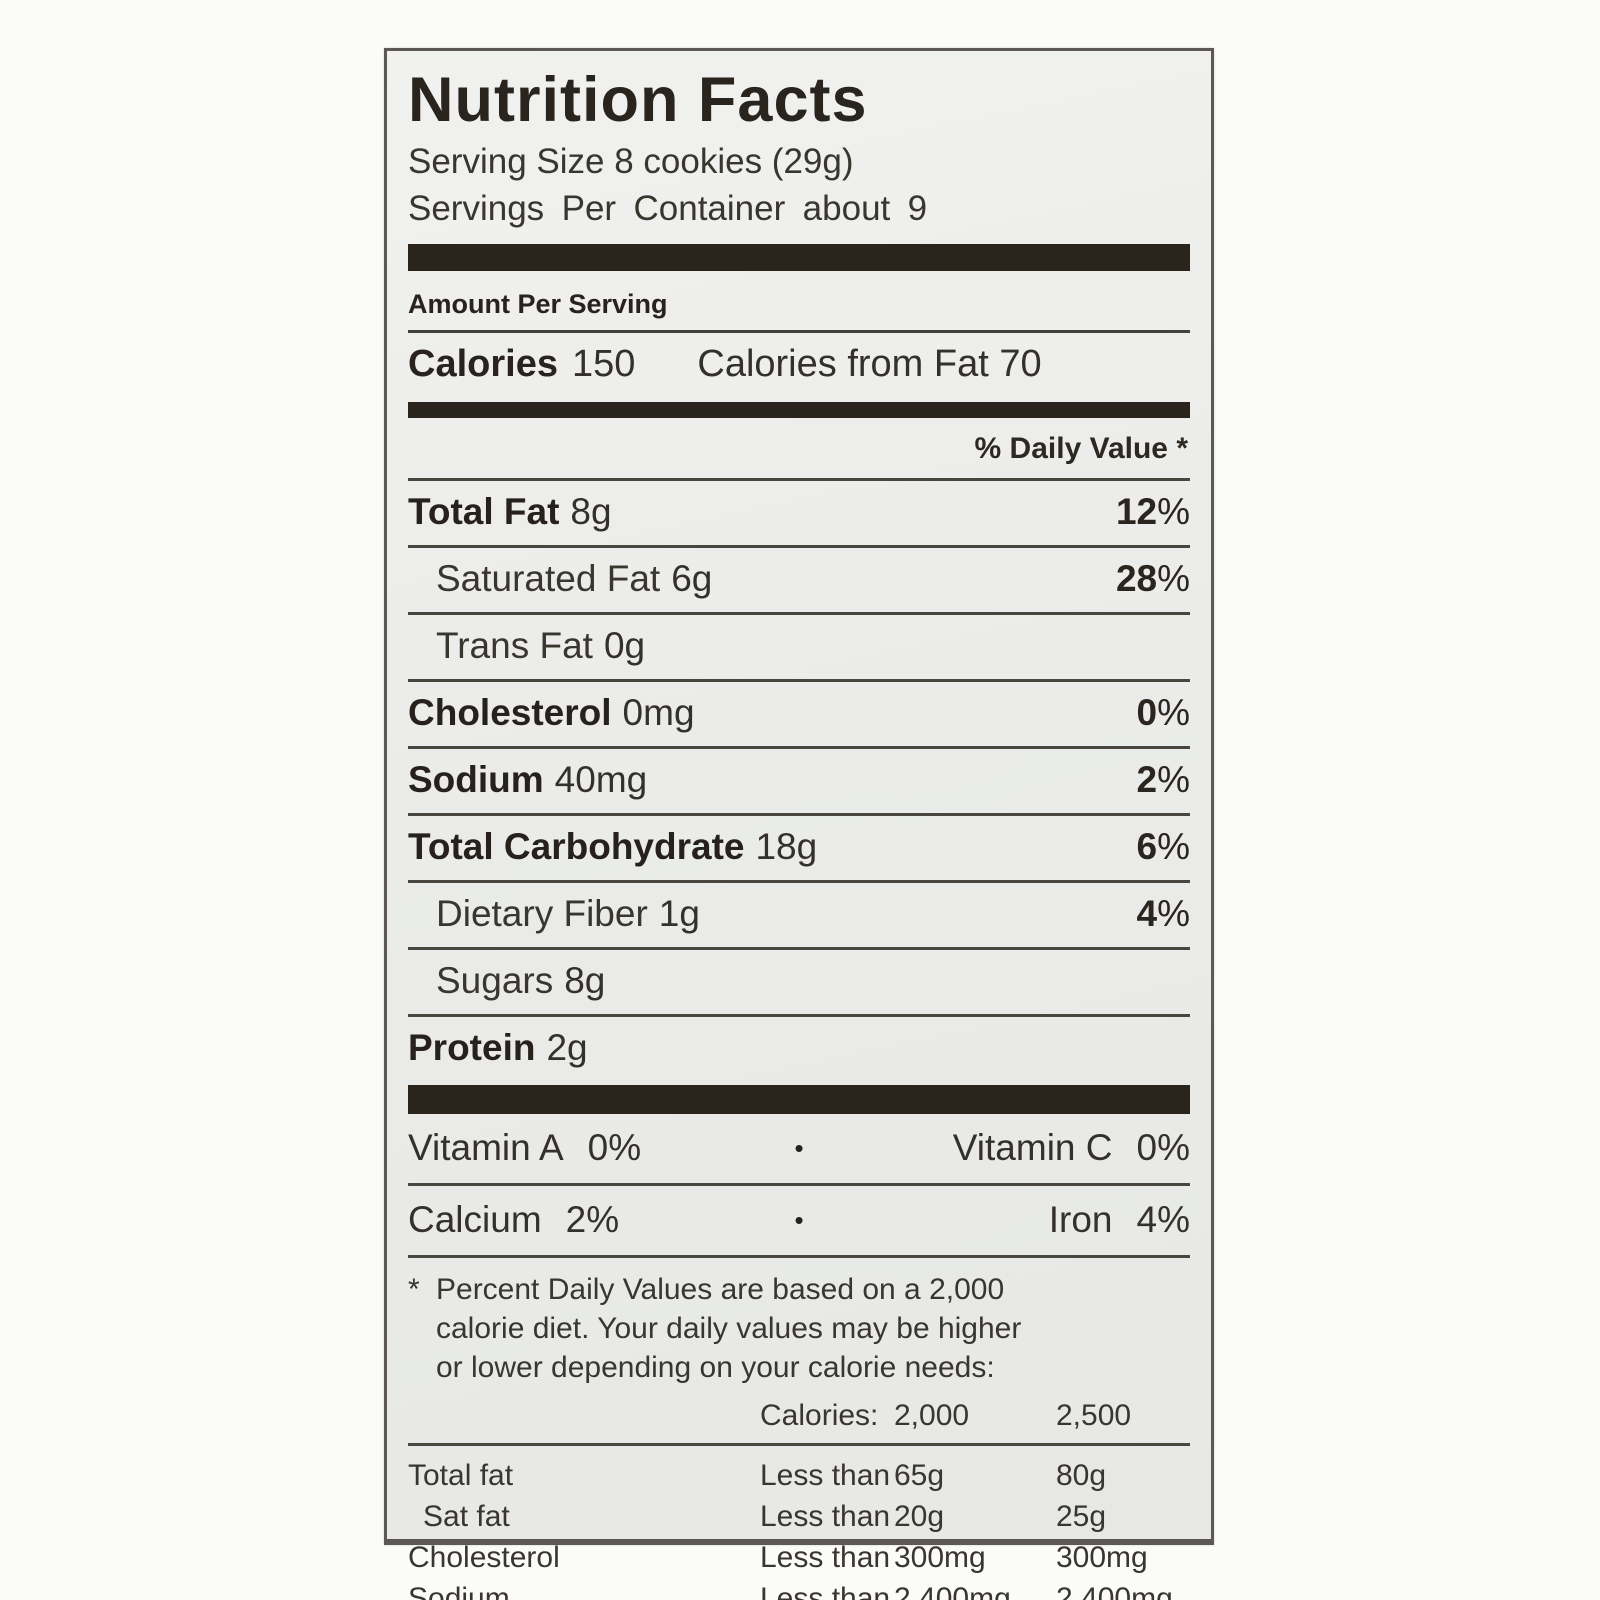 The width and height of the screenshot is (1600, 1600). Describe the element at coordinates (919, 1517) in the screenshot. I see `reference-2000-value: 20g` at that location.